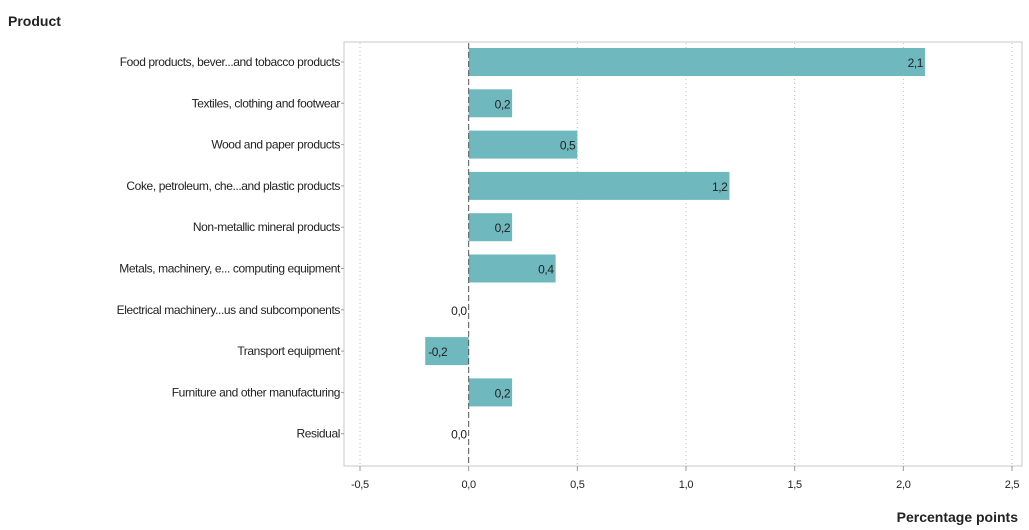 Image resolution: width=1029 pixels, height=530 pixels. I want to click on data-label: 1,2, so click(720, 187).